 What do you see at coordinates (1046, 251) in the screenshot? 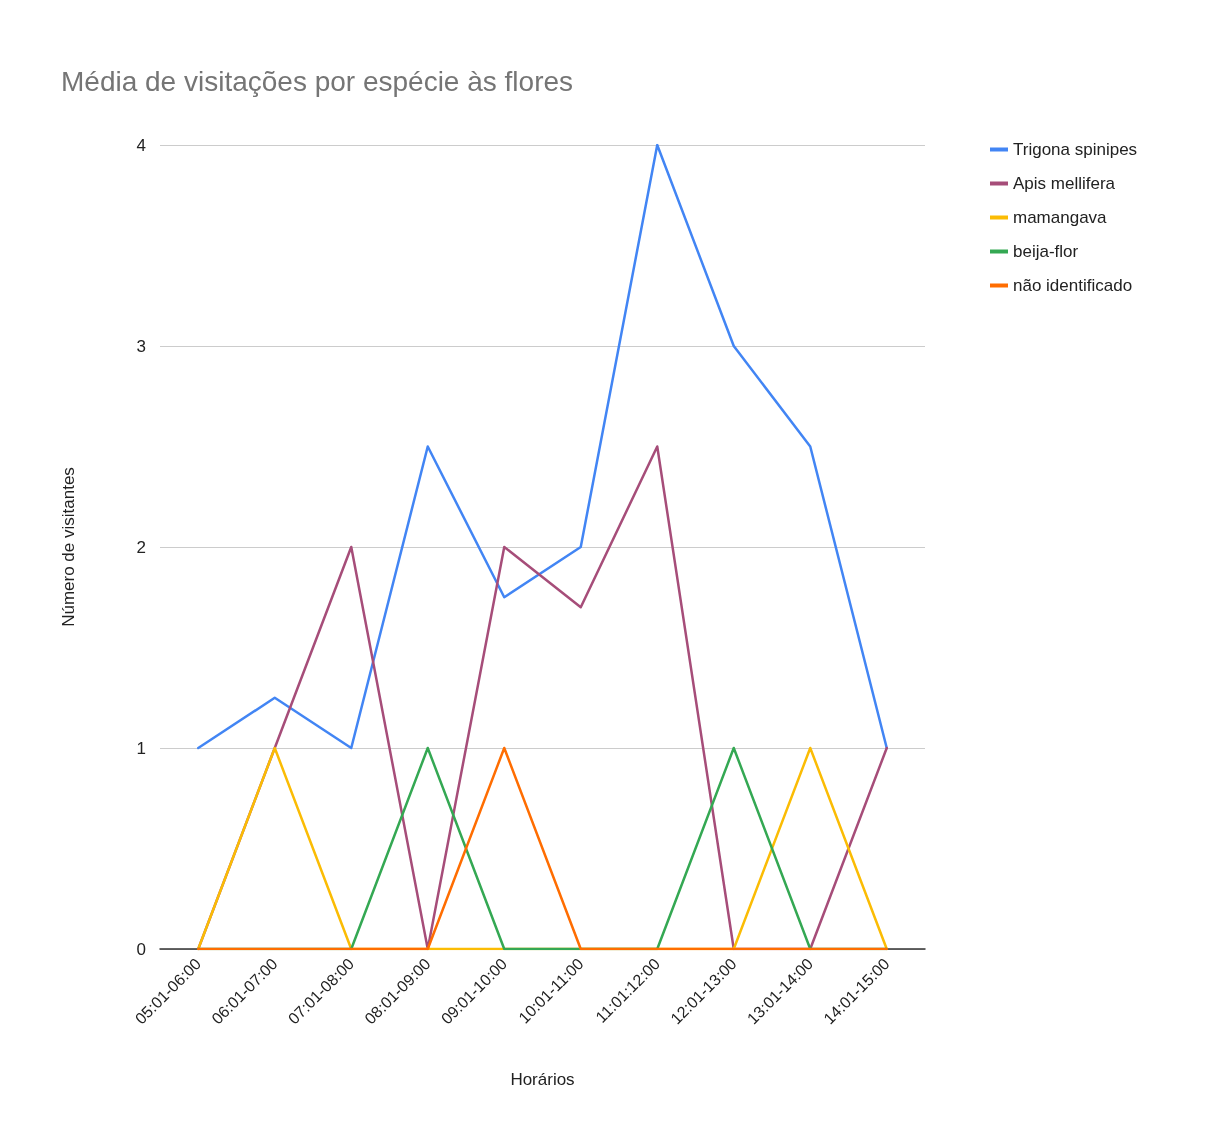
I see `legend-label: beija-flor` at bounding box center [1046, 251].